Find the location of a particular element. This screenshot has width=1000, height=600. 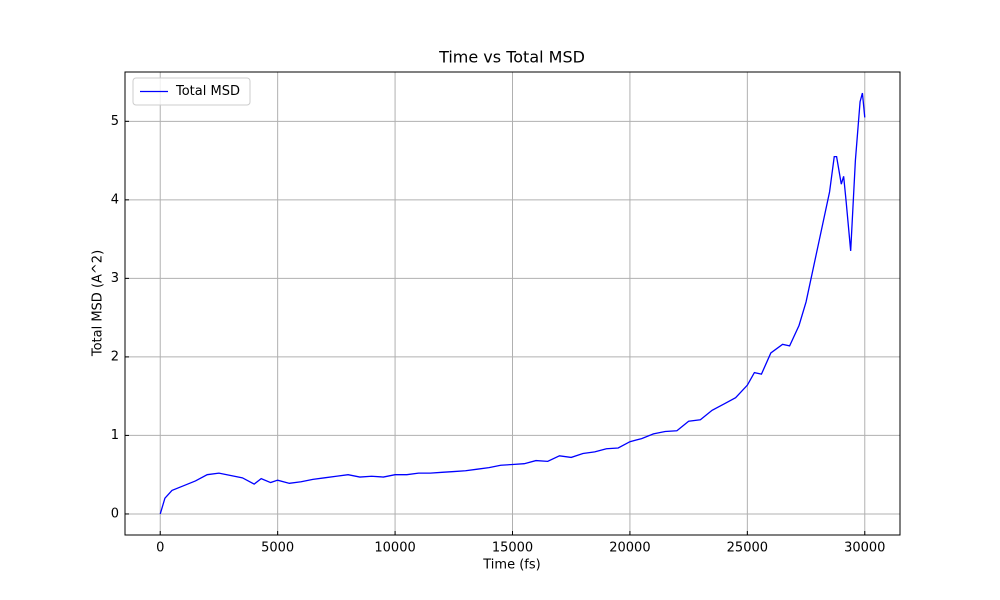

y-tick-label: 0 is located at coordinates (115, 513).